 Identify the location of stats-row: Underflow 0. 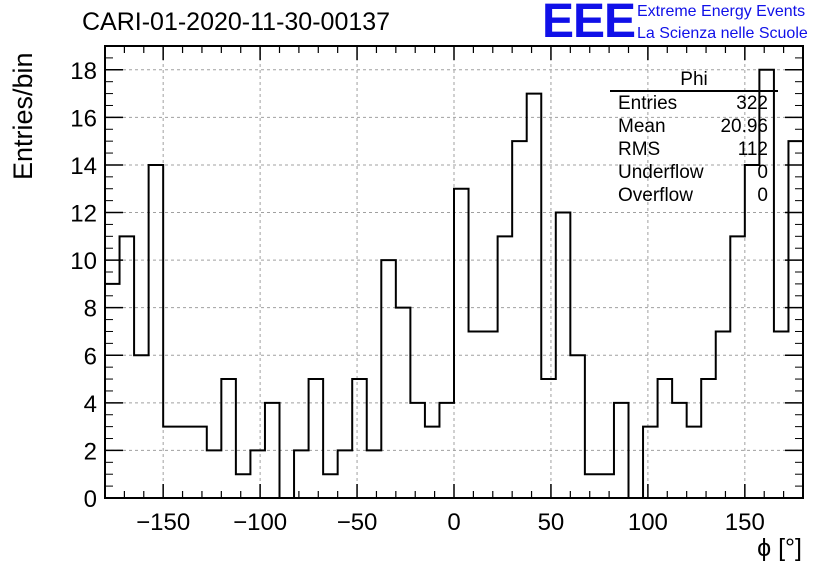
(694, 172).